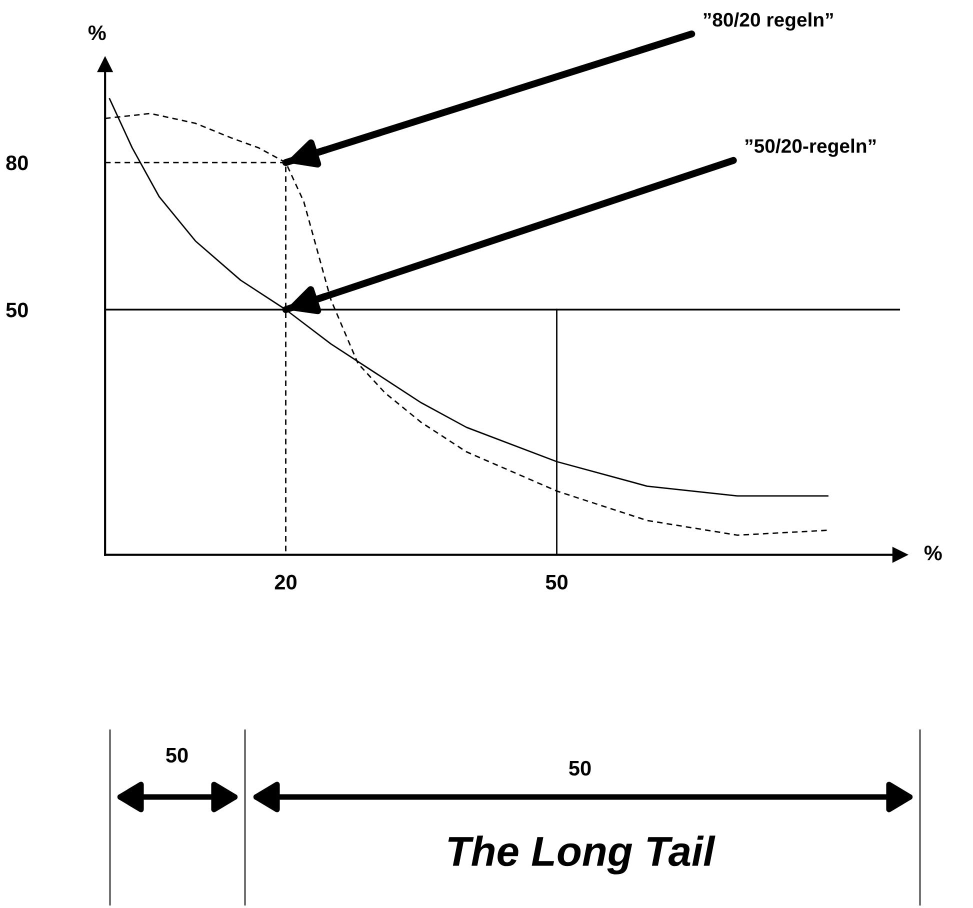 Image resolution: width=973 pixels, height=908 pixels. What do you see at coordinates (933, 553) in the screenshot?
I see `x-axis-title: %` at bounding box center [933, 553].